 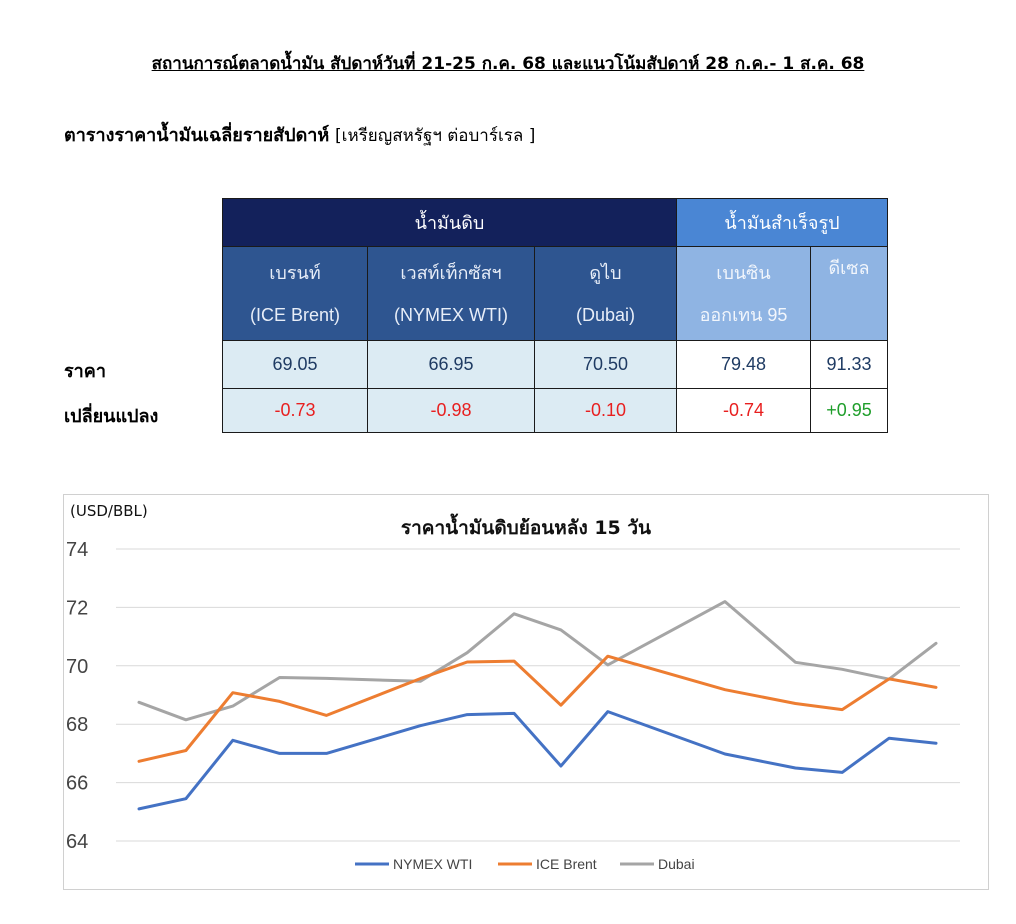 I want to click on legend: NYMEX WTI ICE Brent Dubai, so click(x=525, y=864).